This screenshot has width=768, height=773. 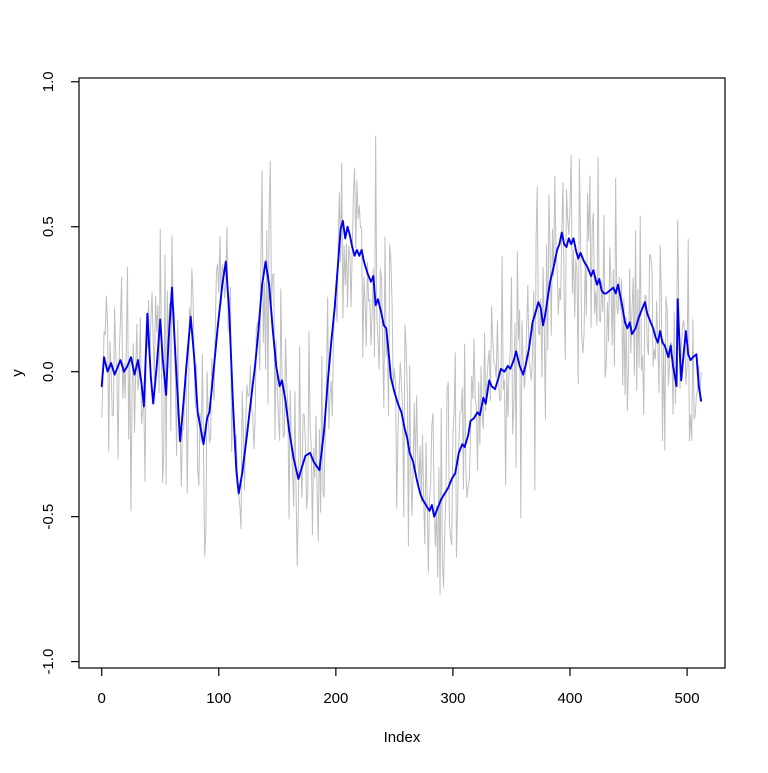 I want to click on y-axis-ticks: -1.0 -0.5 0.0 0.5 1.0, so click(x=59, y=373).